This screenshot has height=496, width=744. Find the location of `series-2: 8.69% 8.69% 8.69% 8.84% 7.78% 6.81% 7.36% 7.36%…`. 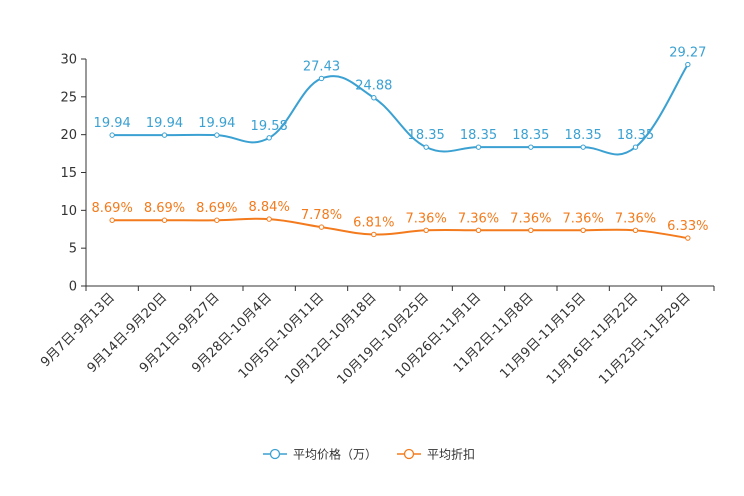

series-2: 8.69% 8.69% 8.69% 8.84% 7.78% 6.81% 7.36% 7.36%… is located at coordinates (400, 220).